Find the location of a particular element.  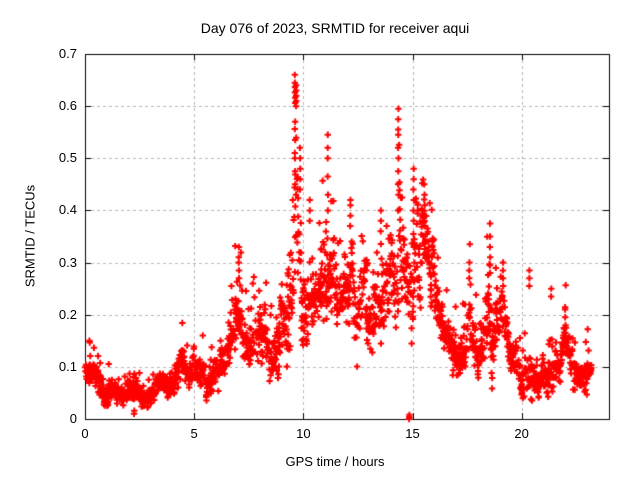

x-tick-label: 20 is located at coordinates (521, 433).